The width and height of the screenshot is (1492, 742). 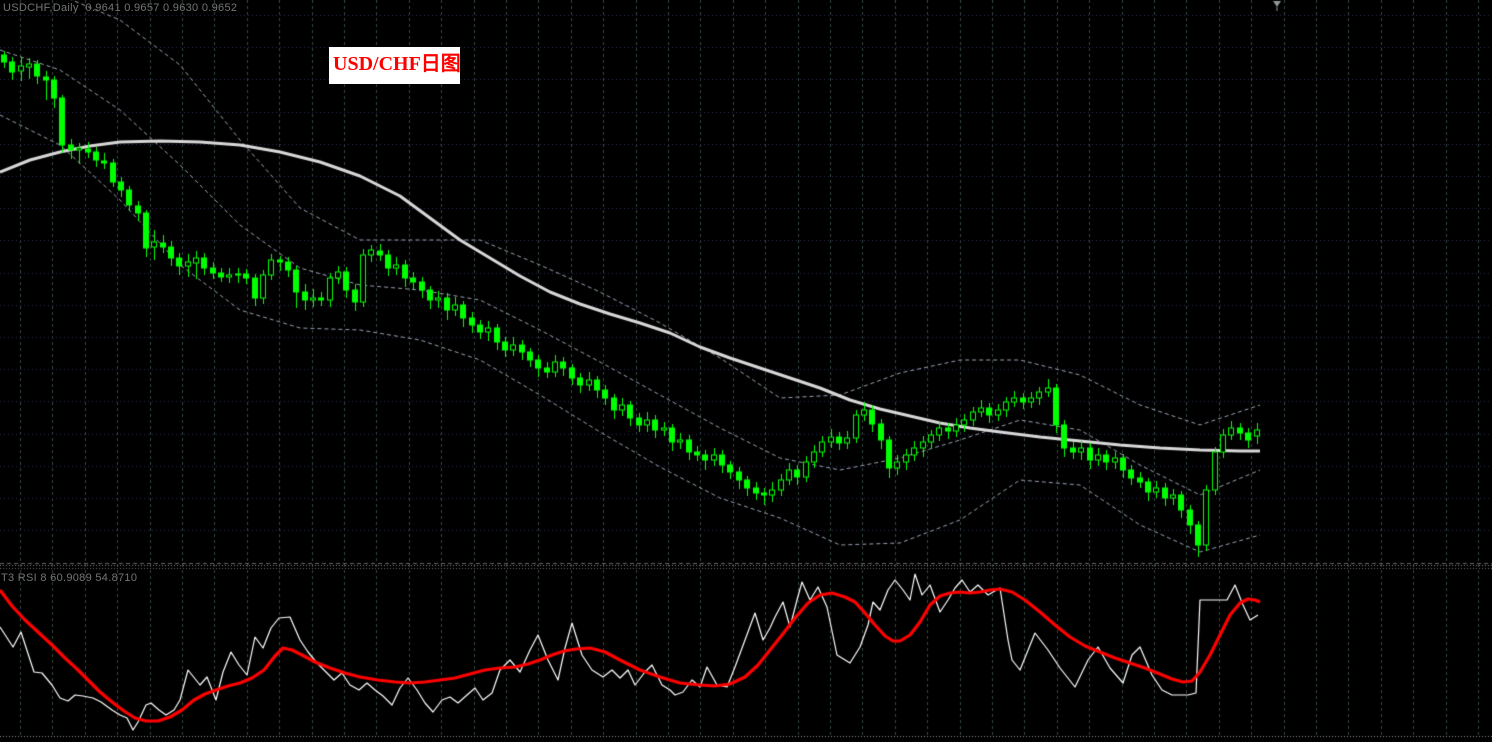 What do you see at coordinates (120, 8) in the screenshot?
I see `ohlc-header: USDCHF,Daily 0.9641 0.9657 0.9630 0.9652` at bounding box center [120, 8].